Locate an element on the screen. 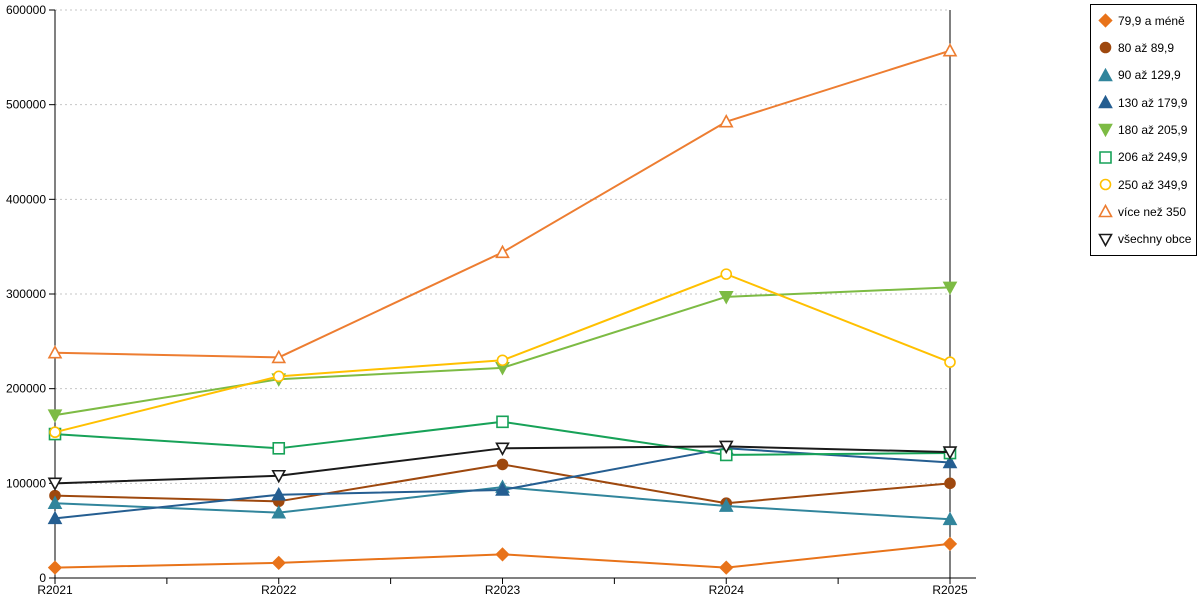 The image size is (1200, 600). x-axis-tick-label: R2024 is located at coordinates (727, 590).